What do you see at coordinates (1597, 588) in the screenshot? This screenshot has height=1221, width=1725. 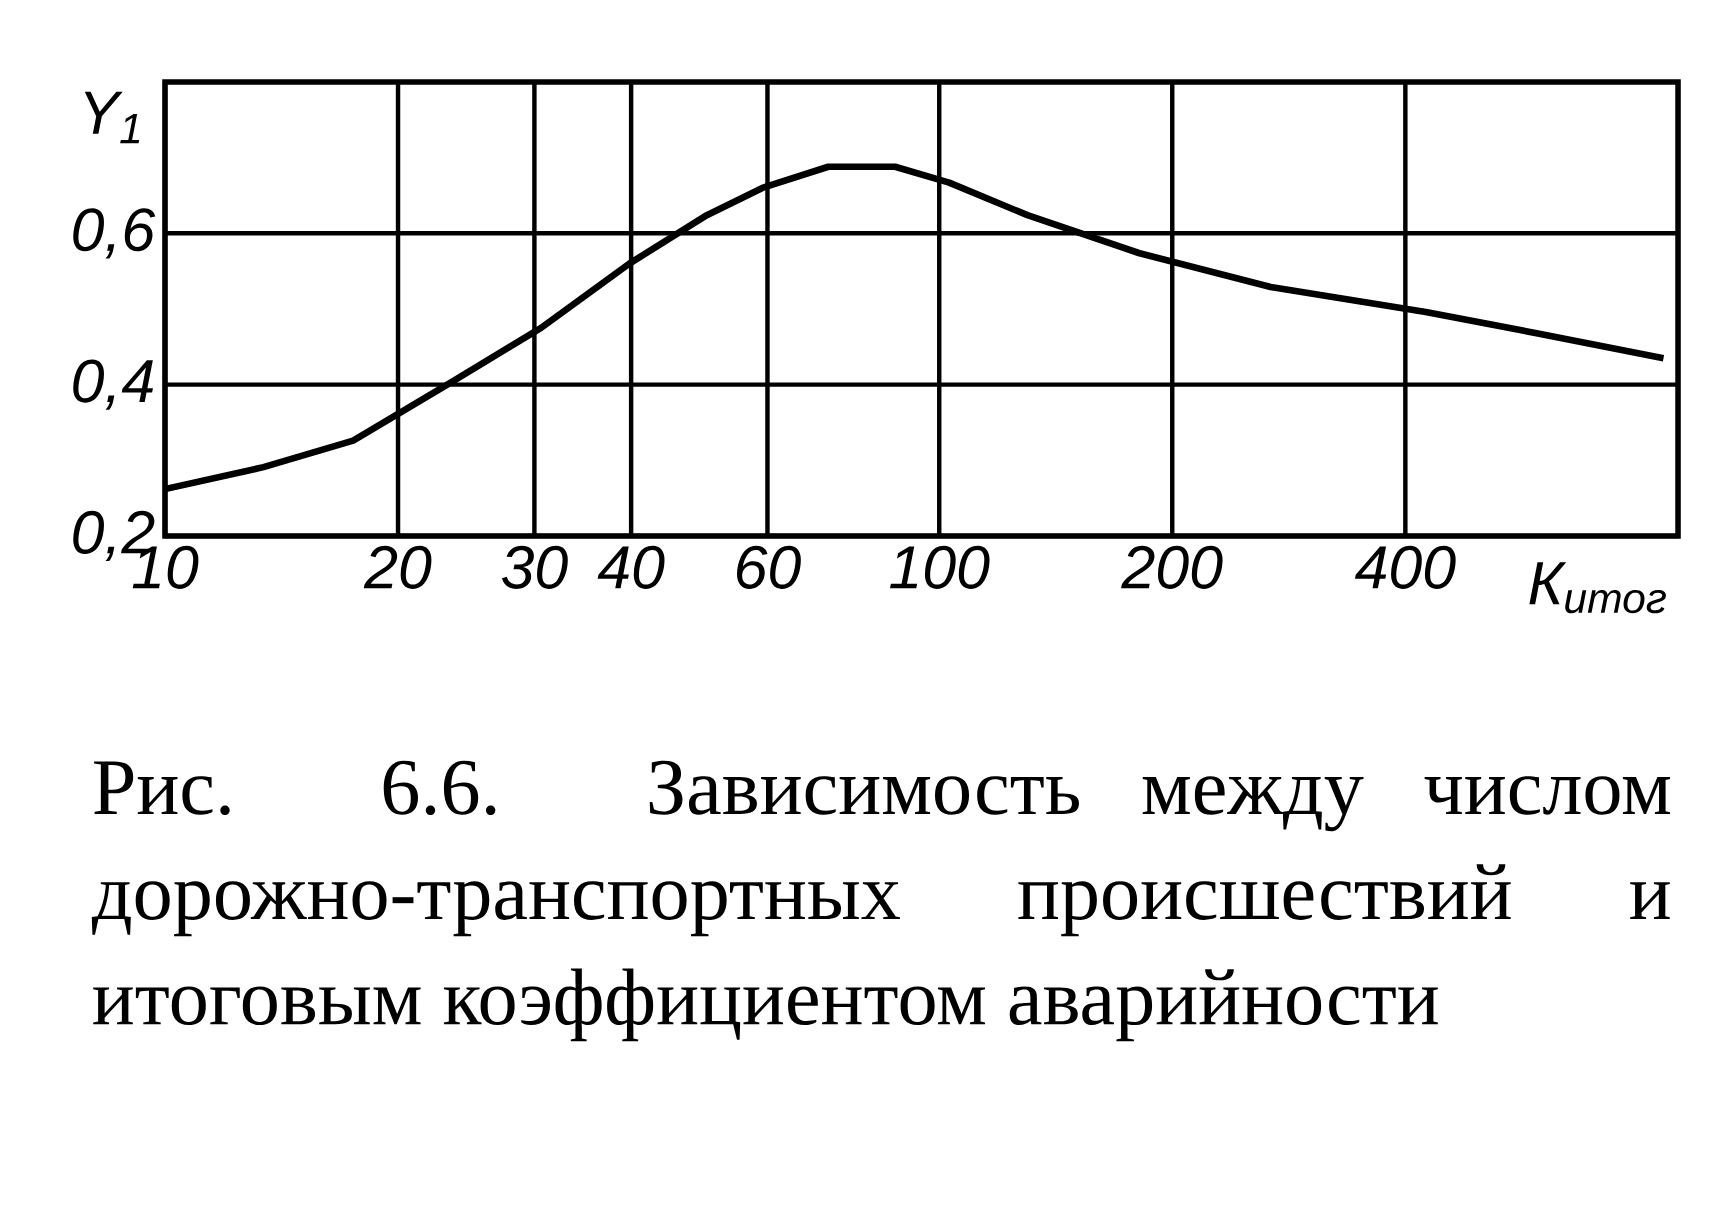 I see `x-axis-title: К$_{итог}$` at bounding box center [1597, 588].